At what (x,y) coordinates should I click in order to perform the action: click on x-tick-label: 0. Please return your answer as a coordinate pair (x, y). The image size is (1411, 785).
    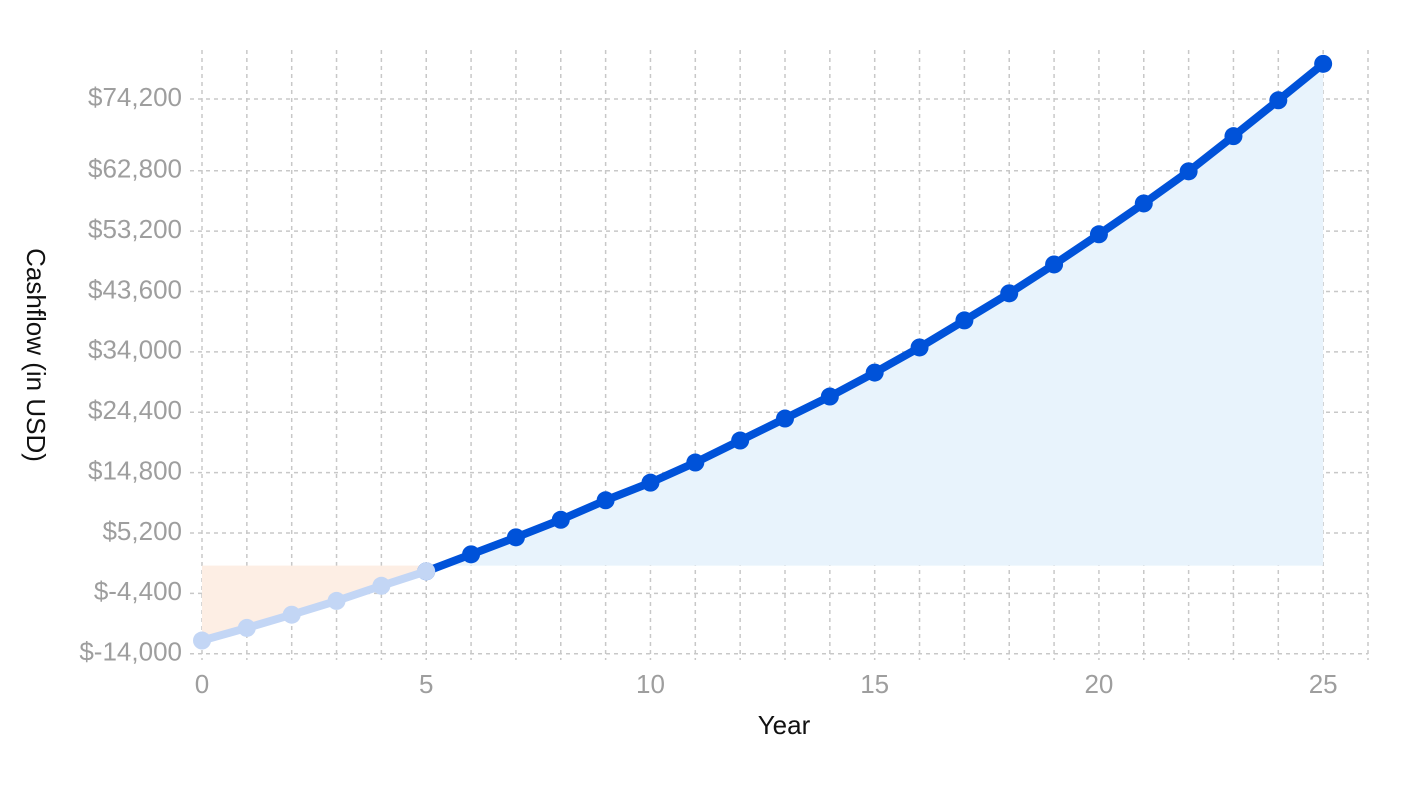
    Looking at the image, I should click on (202, 684).